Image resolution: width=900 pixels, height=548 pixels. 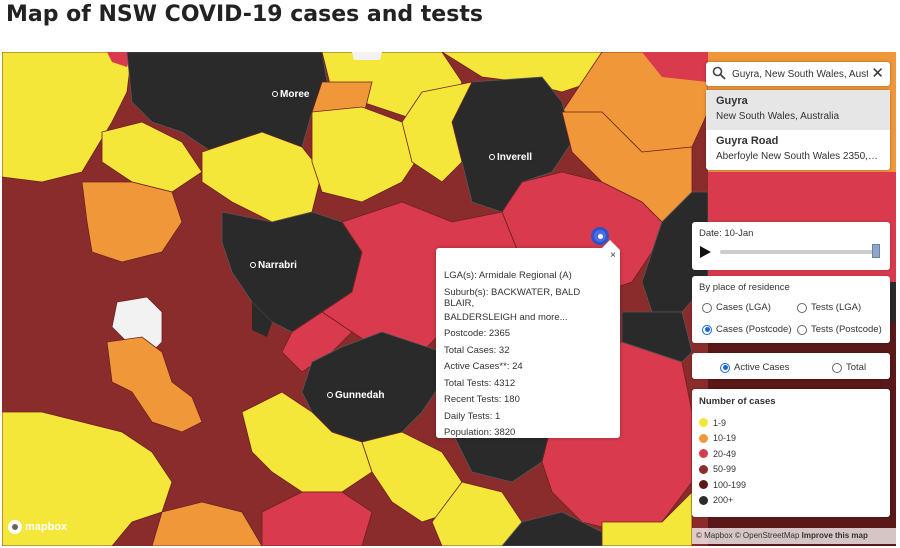 What do you see at coordinates (798, 252) in the screenshot?
I see `timeline-slider` at bounding box center [798, 252].